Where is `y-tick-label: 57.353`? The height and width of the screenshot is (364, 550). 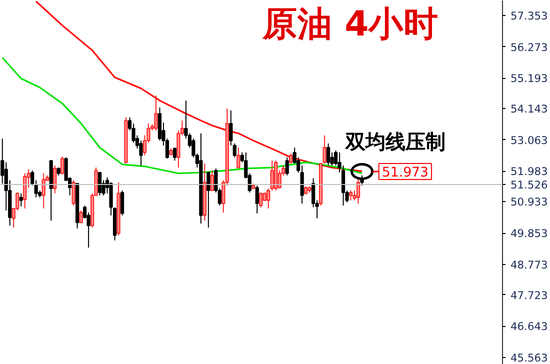
y-tick-label: 57.353 is located at coordinates (529, 15).